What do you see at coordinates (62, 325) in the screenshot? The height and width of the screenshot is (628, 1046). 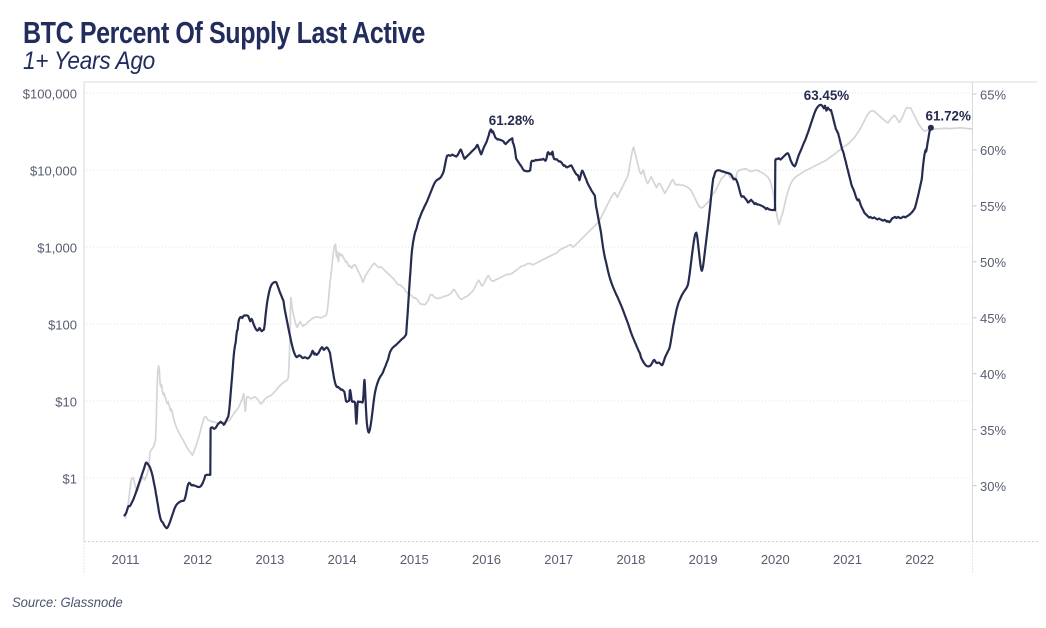 I see `svg-text: $100` at bounding box center [62, 325].